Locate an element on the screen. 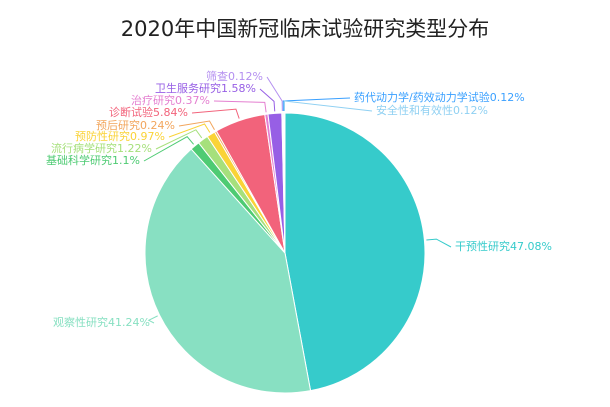  category-label: 卫生服务研究 is located at coordinates (188, 88).